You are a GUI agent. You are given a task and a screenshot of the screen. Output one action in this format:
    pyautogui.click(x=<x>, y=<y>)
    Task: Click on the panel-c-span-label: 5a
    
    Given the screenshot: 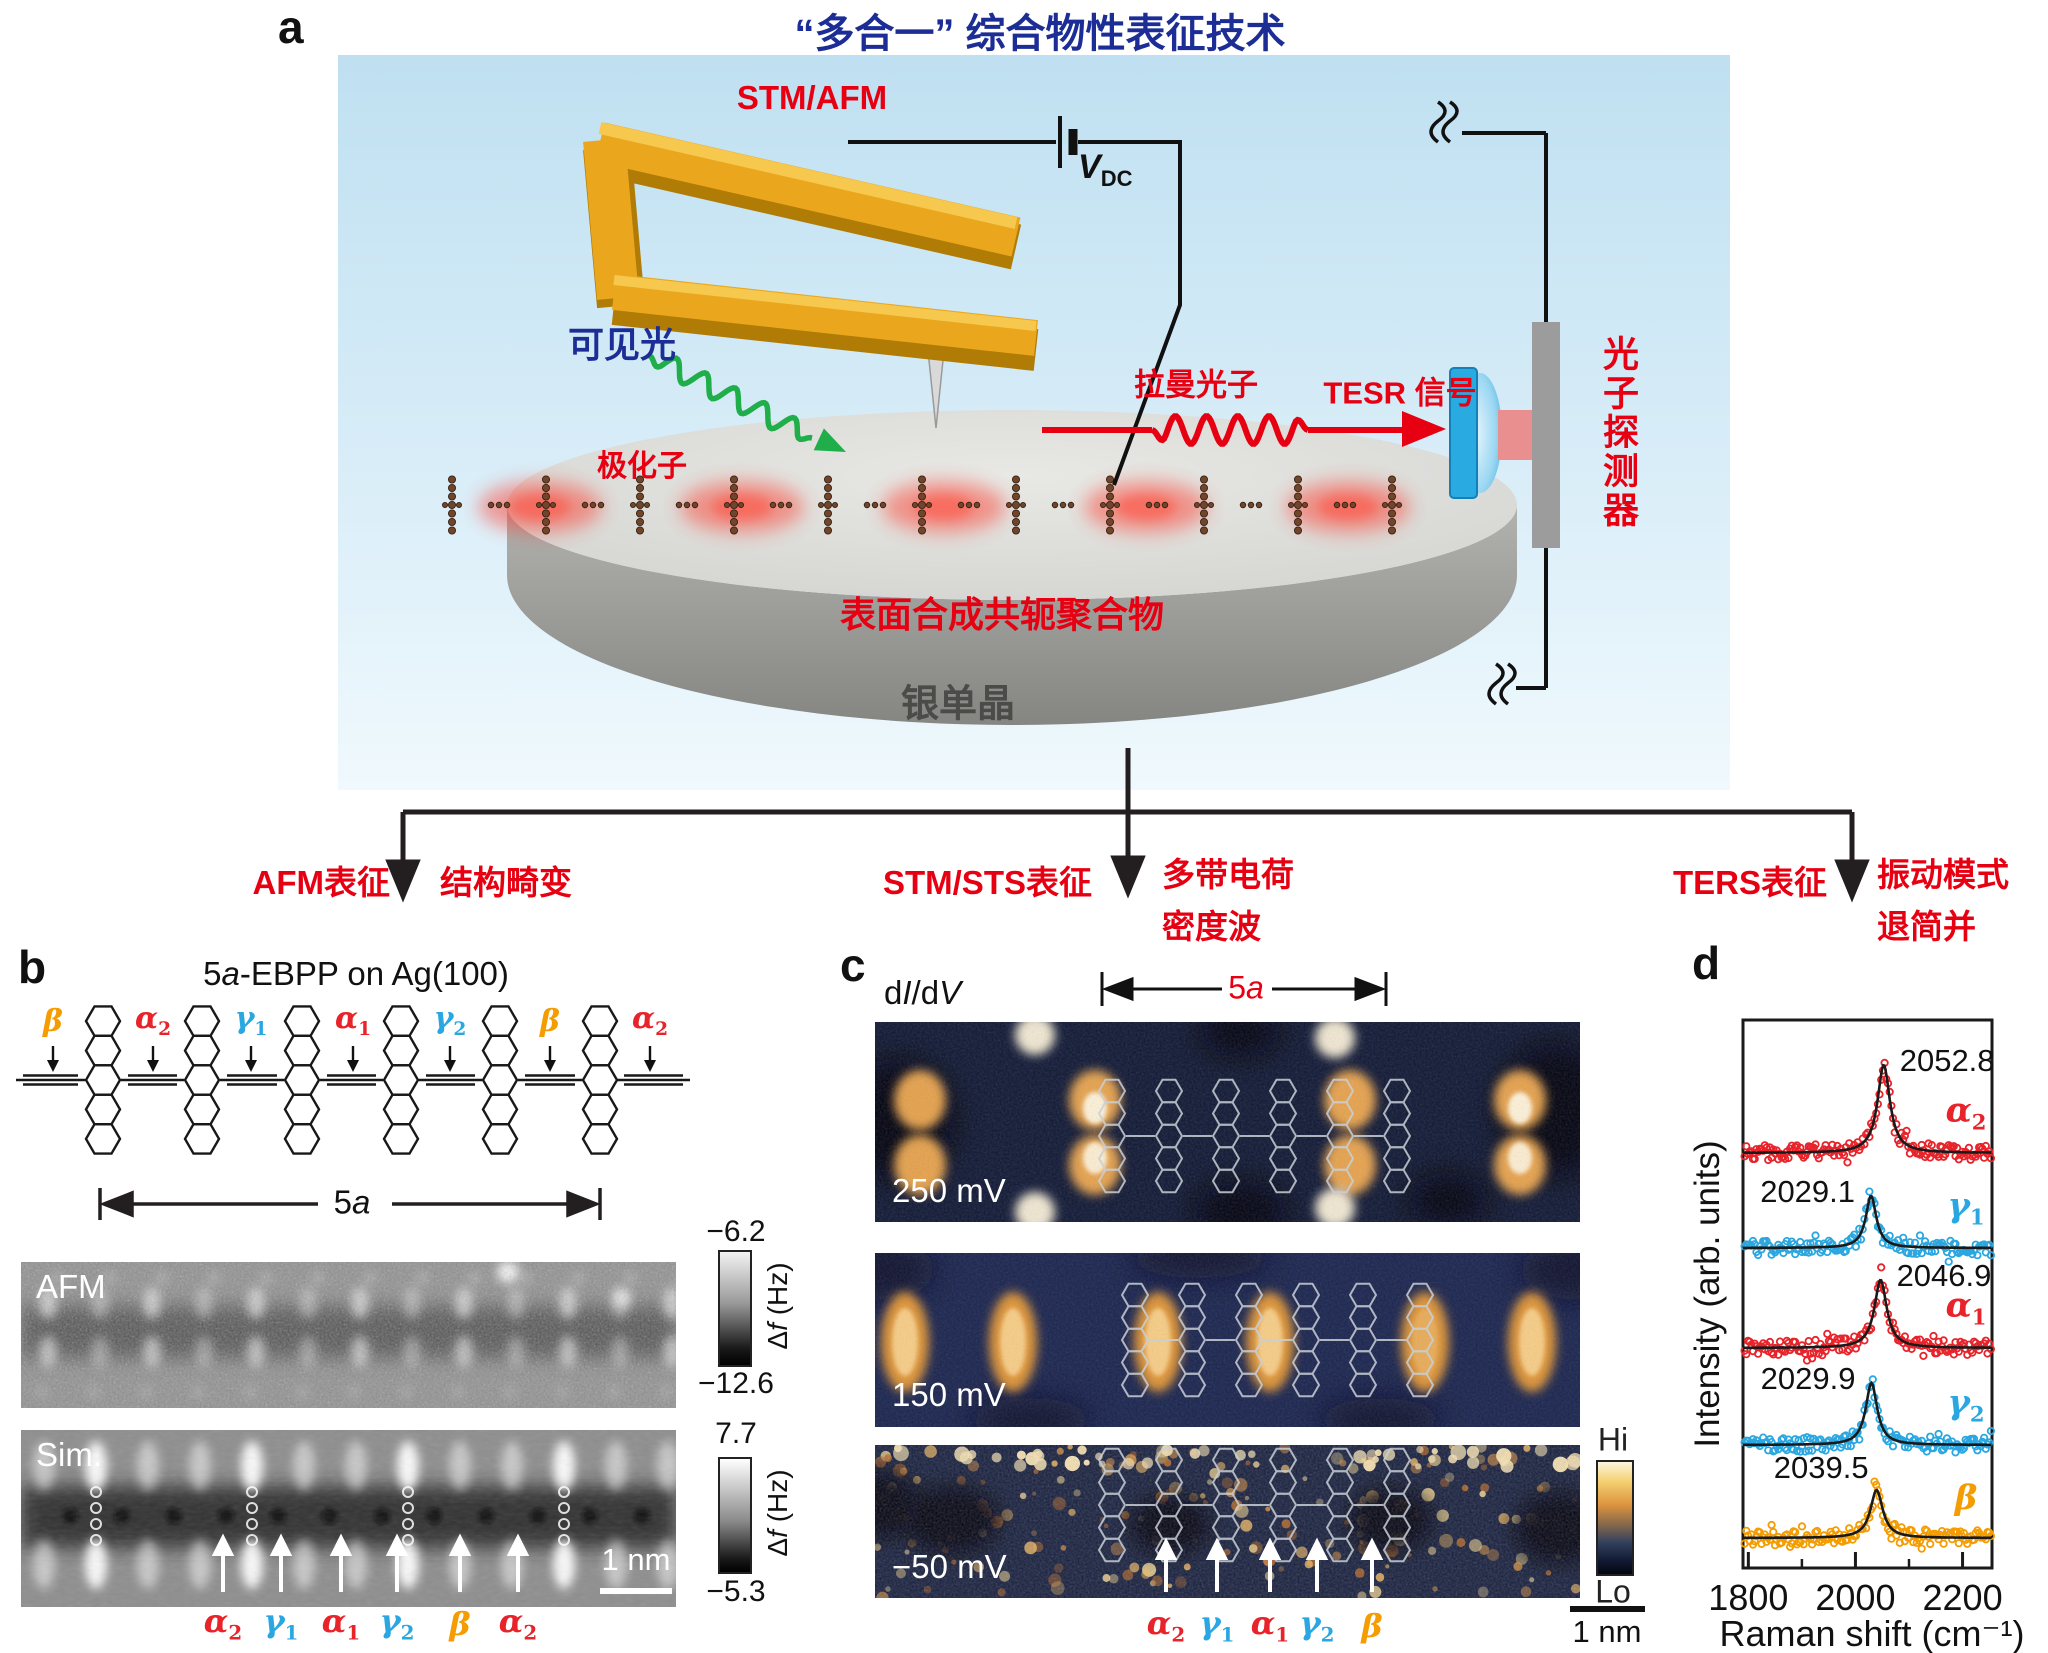 What is the action you would take?
    pyautogui.click(x=1246, y=987)
    